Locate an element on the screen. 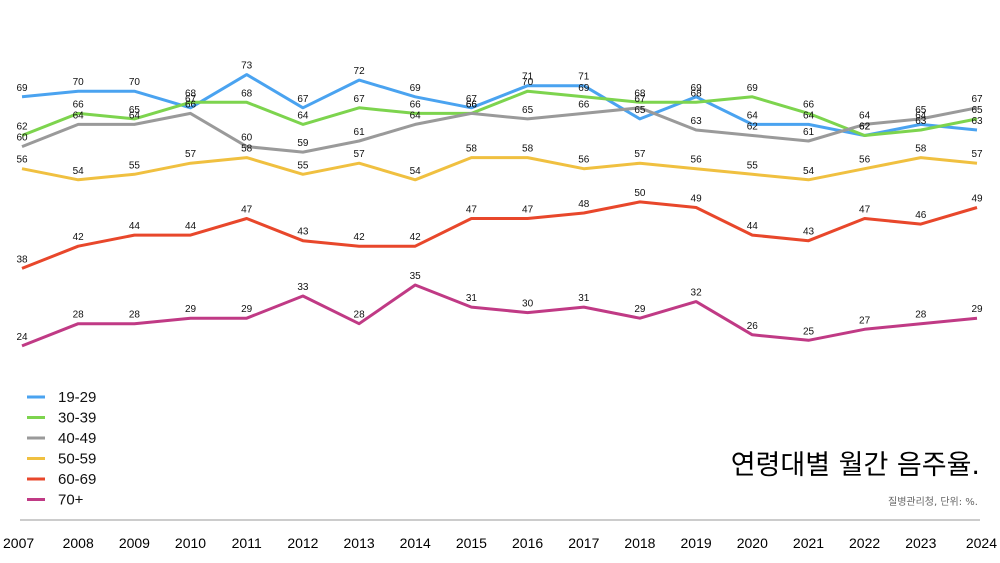  data-label: 65 is located at coordinates (977, 110).